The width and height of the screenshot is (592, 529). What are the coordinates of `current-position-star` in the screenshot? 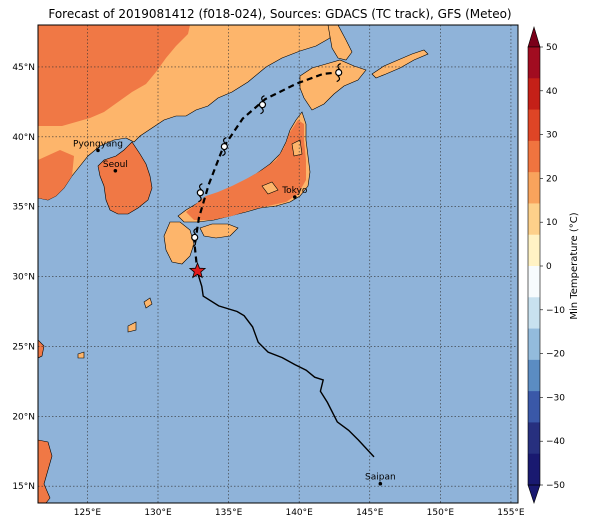 It's located at (197, 270).